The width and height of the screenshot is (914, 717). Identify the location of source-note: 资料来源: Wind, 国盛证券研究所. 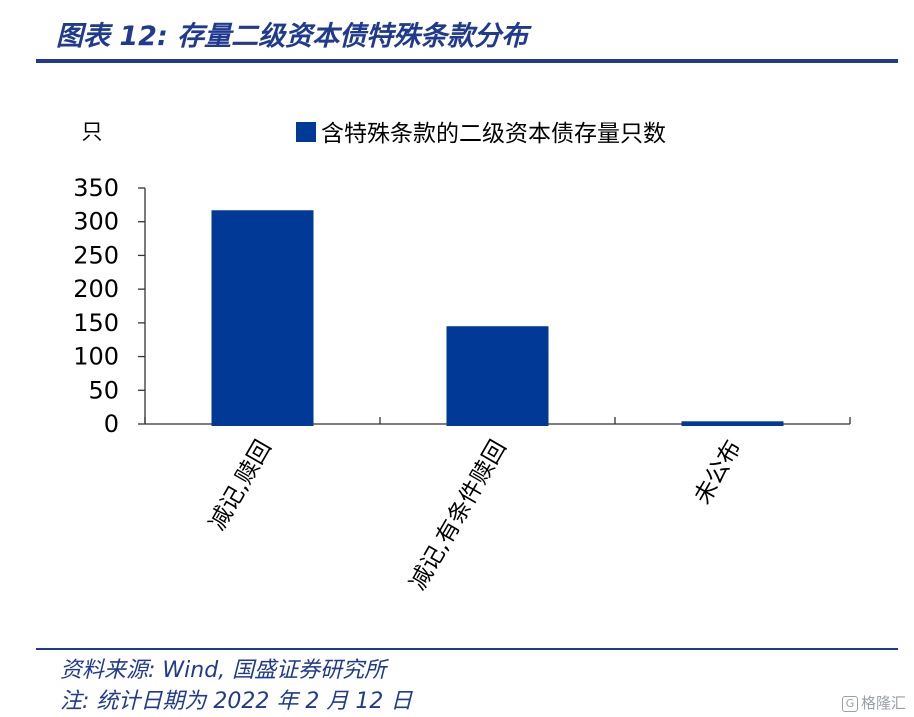
(223, 670).